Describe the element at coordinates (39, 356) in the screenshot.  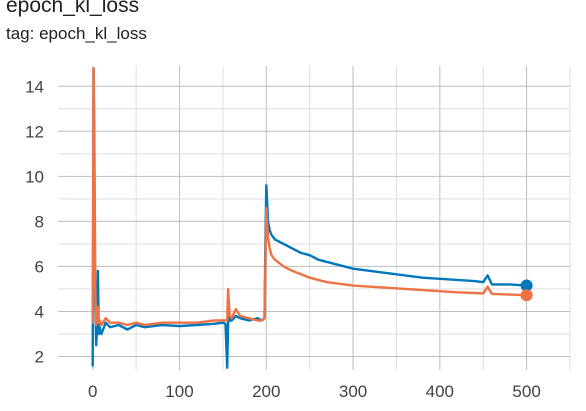
I see `y-tick-label: 2` at that location.